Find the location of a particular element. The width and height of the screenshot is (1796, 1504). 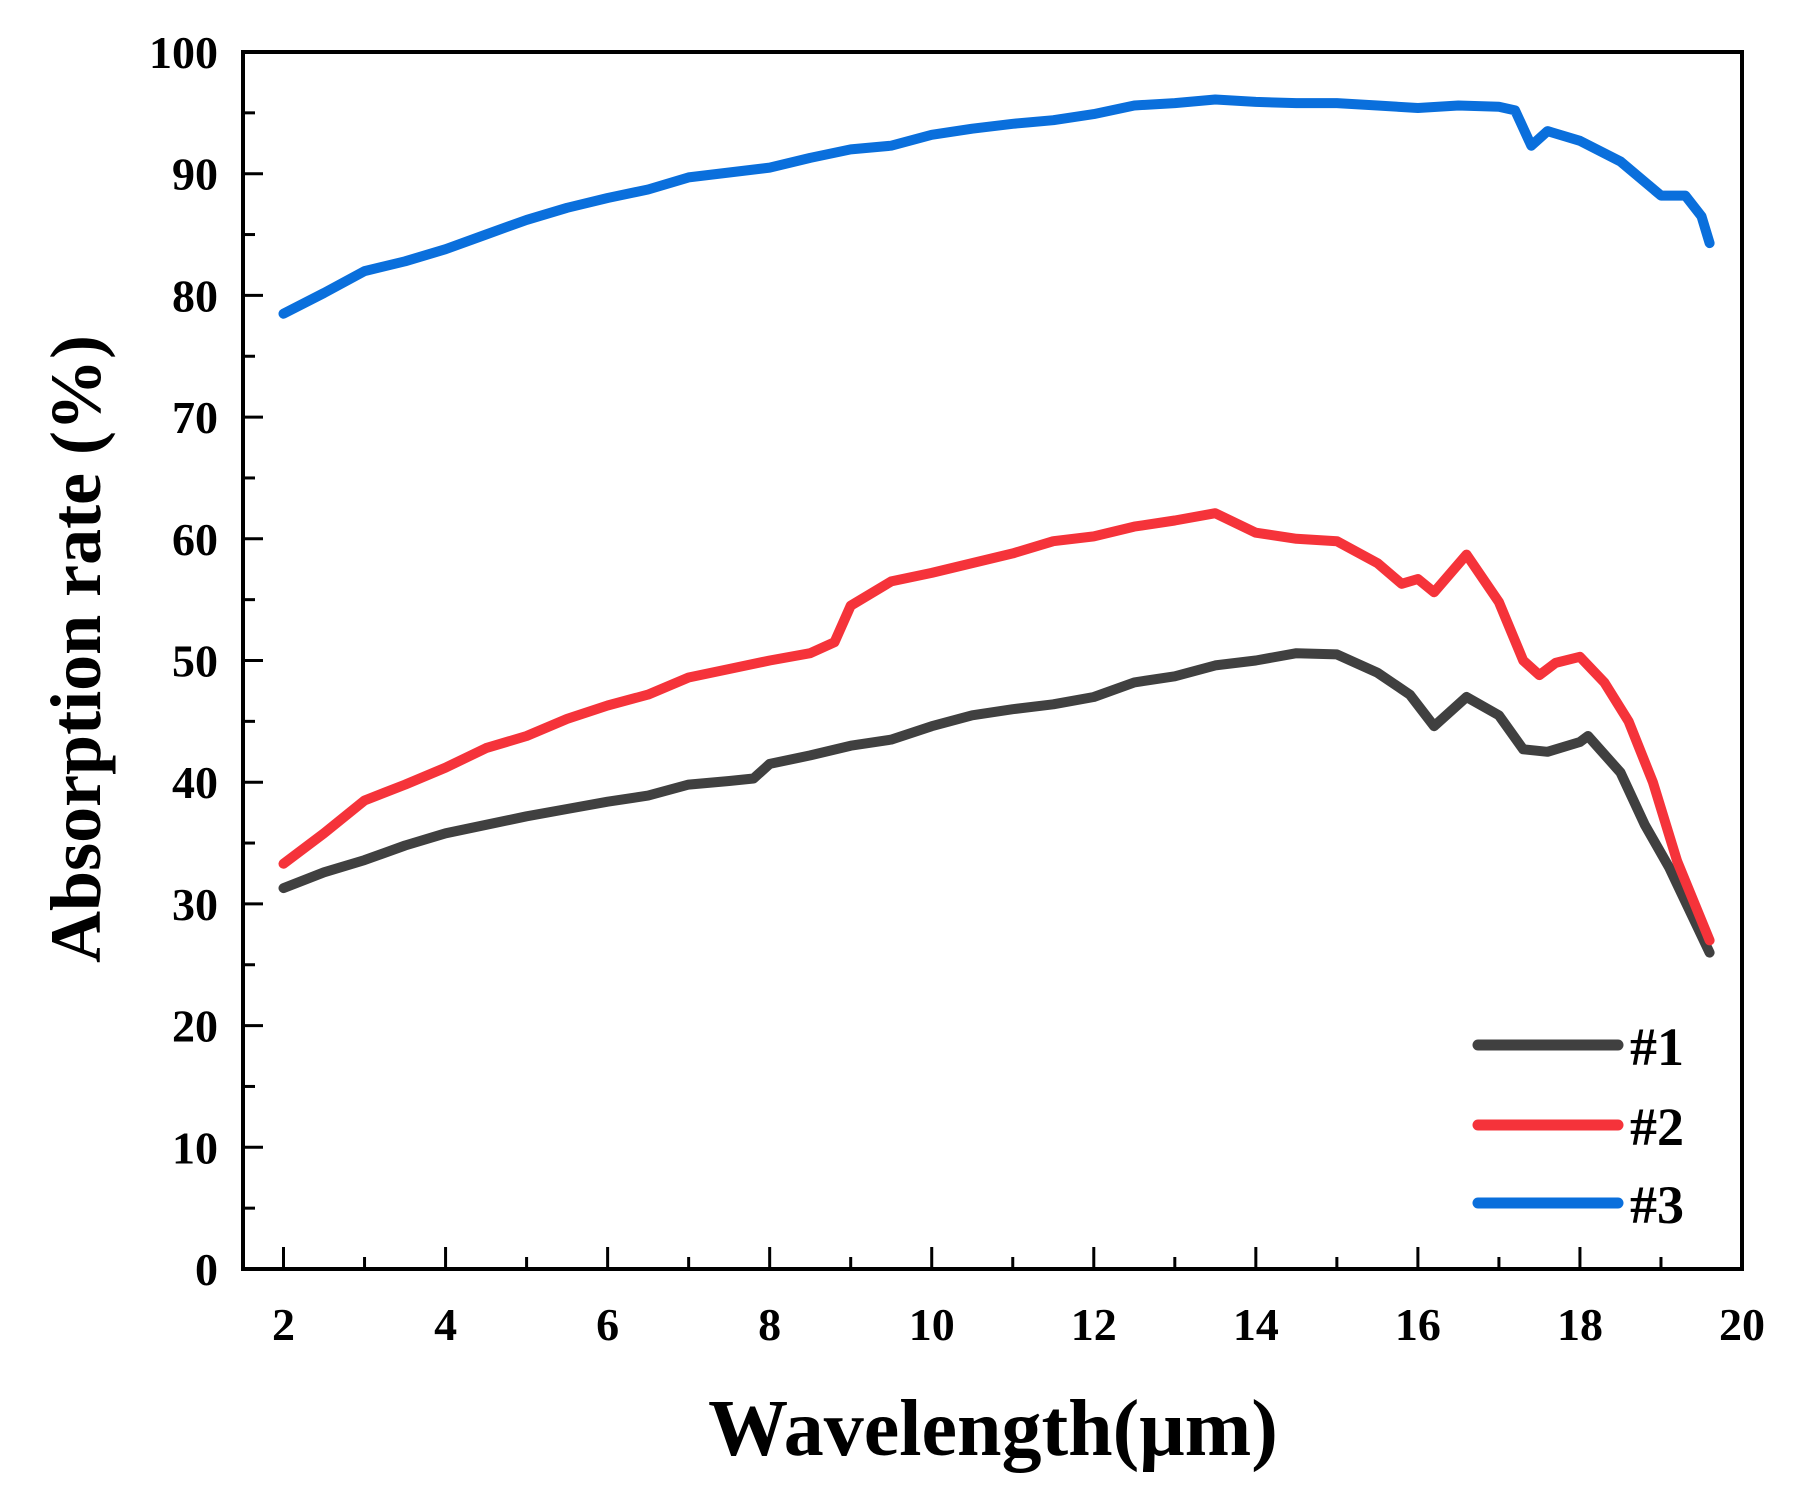

x-tick-label: 8 is located at coordinates (769, 1324).